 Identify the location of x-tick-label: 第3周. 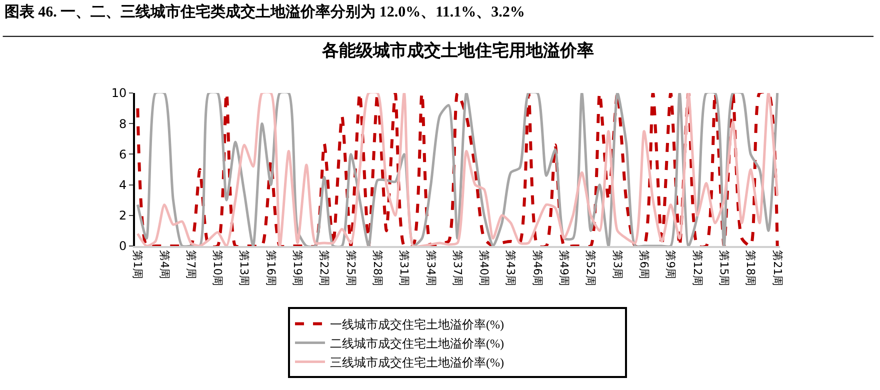
(617, 265).